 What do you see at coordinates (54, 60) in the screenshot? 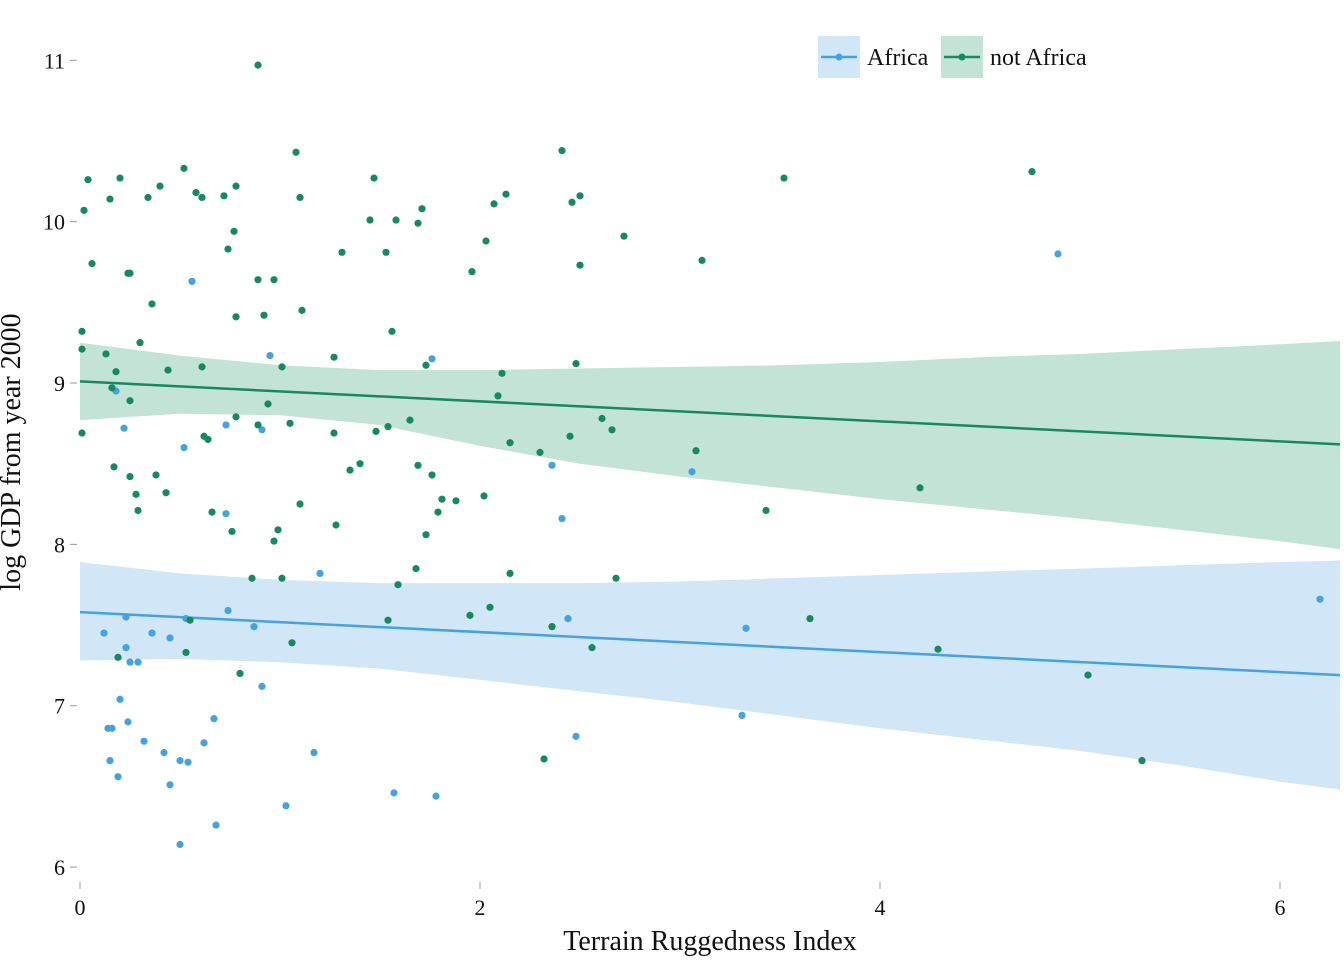
I see `y-tick-label: 11` at bounding box center [54, 60].